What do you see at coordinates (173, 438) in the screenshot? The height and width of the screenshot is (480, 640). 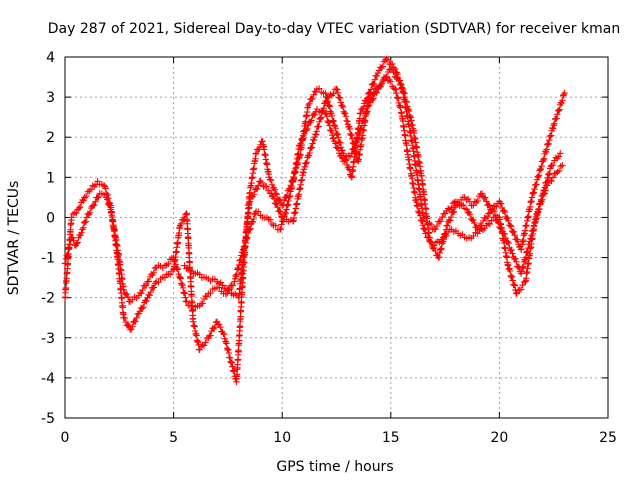 I see `x-tick-label: 5` at bounding box center [173, 438].